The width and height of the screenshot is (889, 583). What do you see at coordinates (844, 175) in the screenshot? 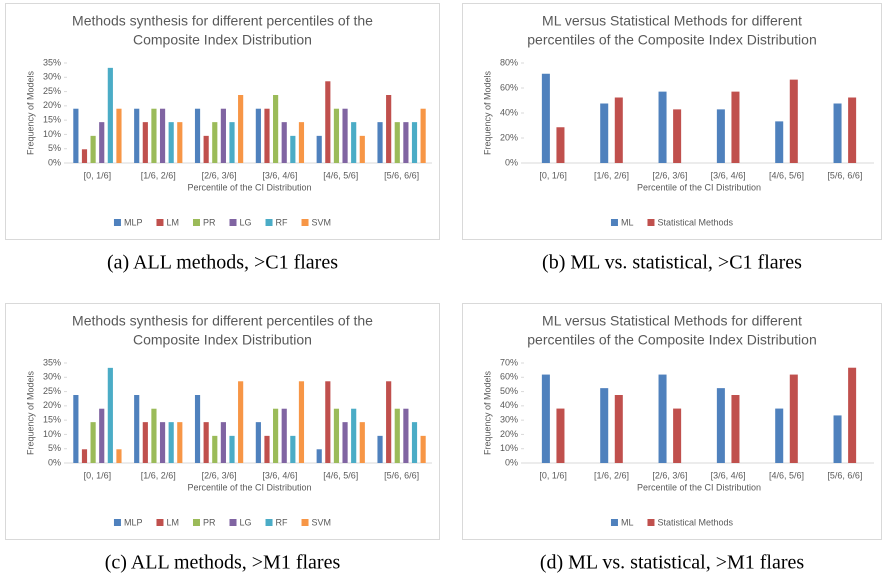
I see `x-tick-label: [5/6, 6/6]` at bounding box center [844, 175].